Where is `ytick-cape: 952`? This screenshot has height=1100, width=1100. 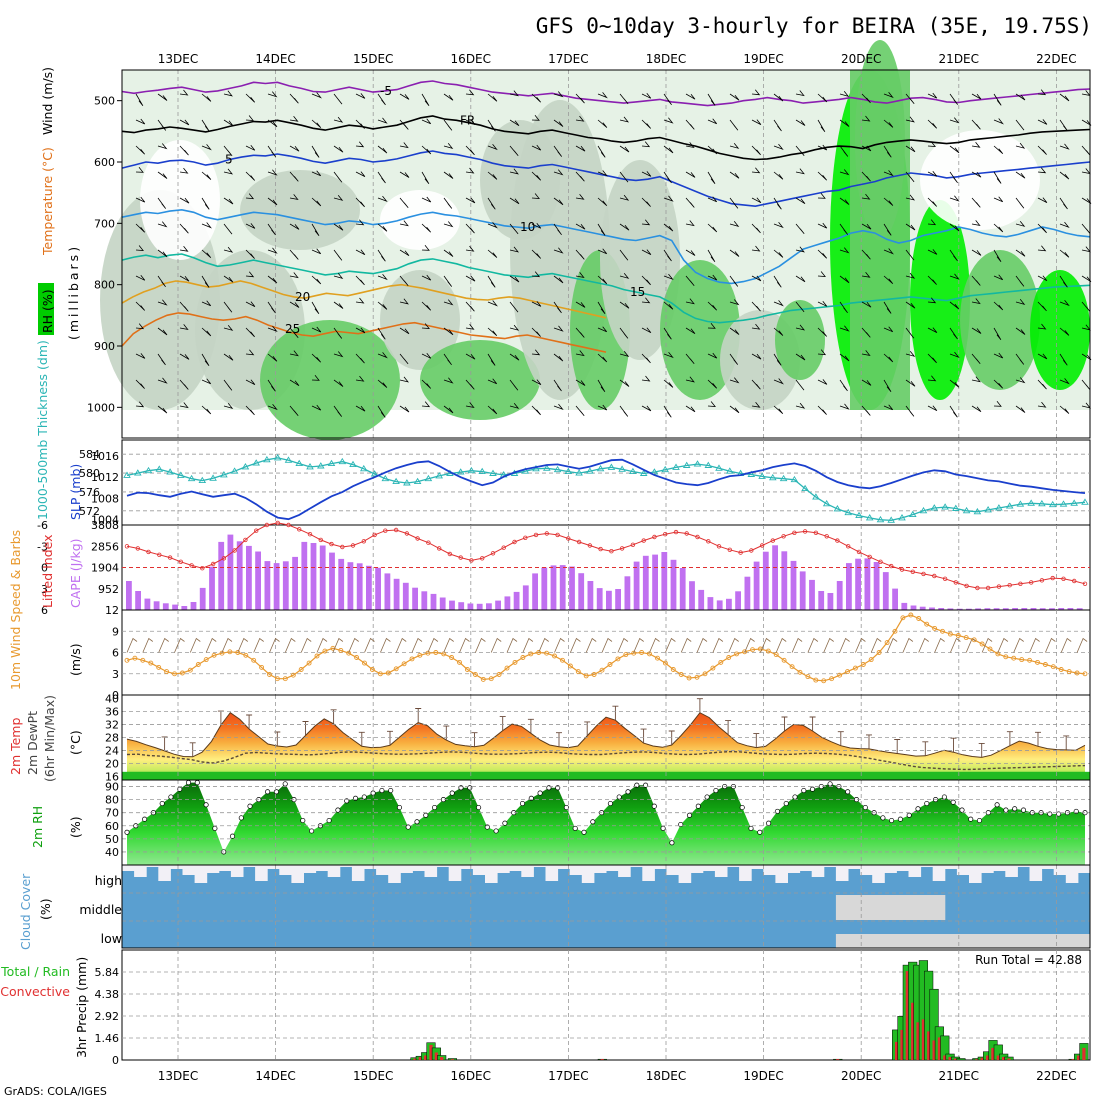
ytick-cape: 952 is located at coordinates (108, 589).